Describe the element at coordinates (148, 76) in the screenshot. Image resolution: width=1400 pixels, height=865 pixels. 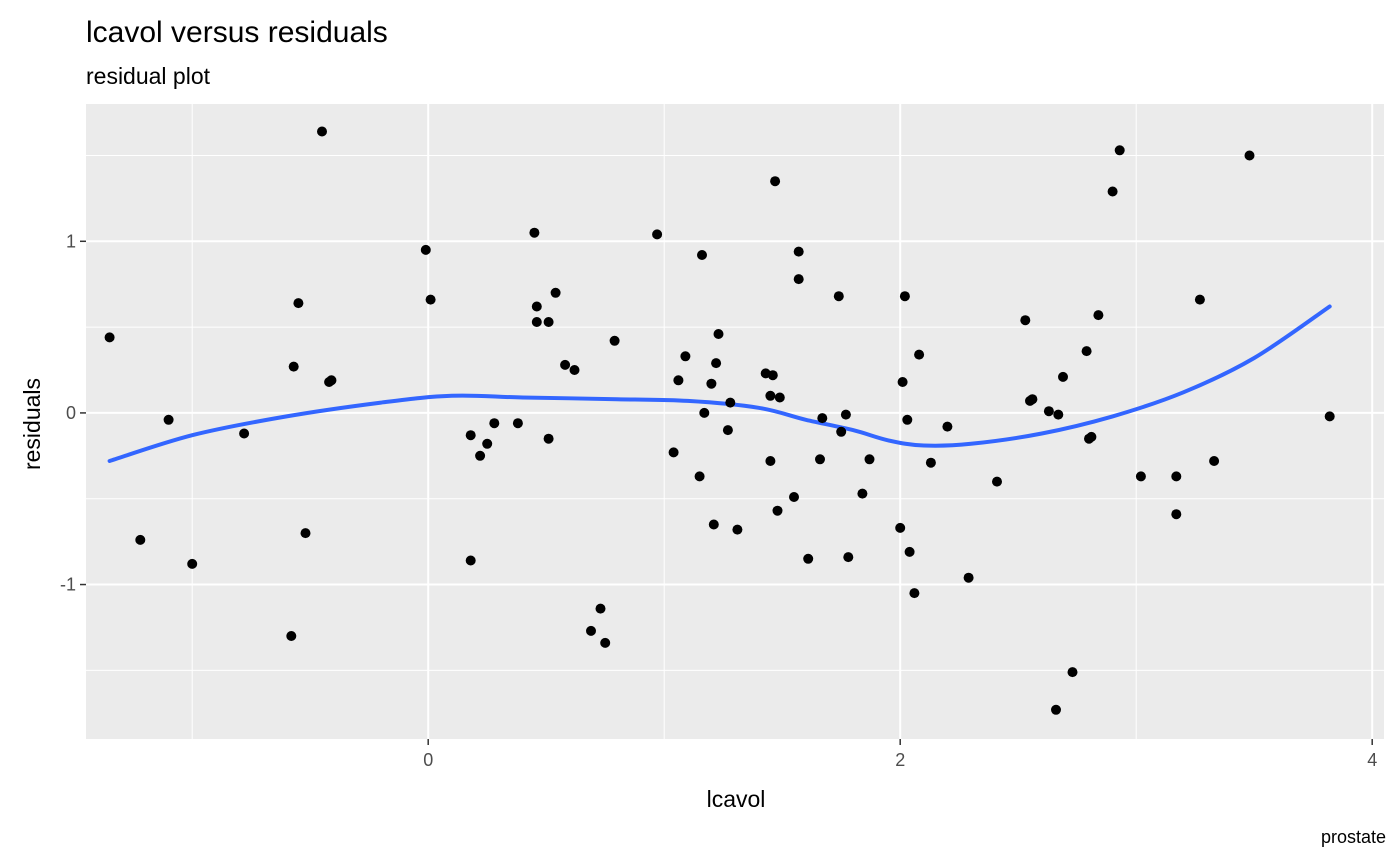
I see `chart-subtitle: residual plot` at that location.